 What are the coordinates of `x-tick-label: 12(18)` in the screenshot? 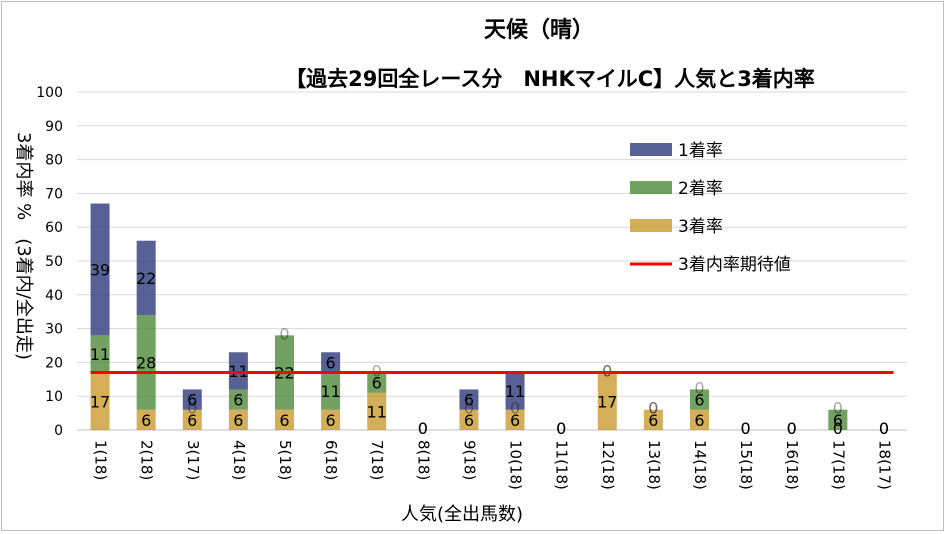 It's located at (608, 465).